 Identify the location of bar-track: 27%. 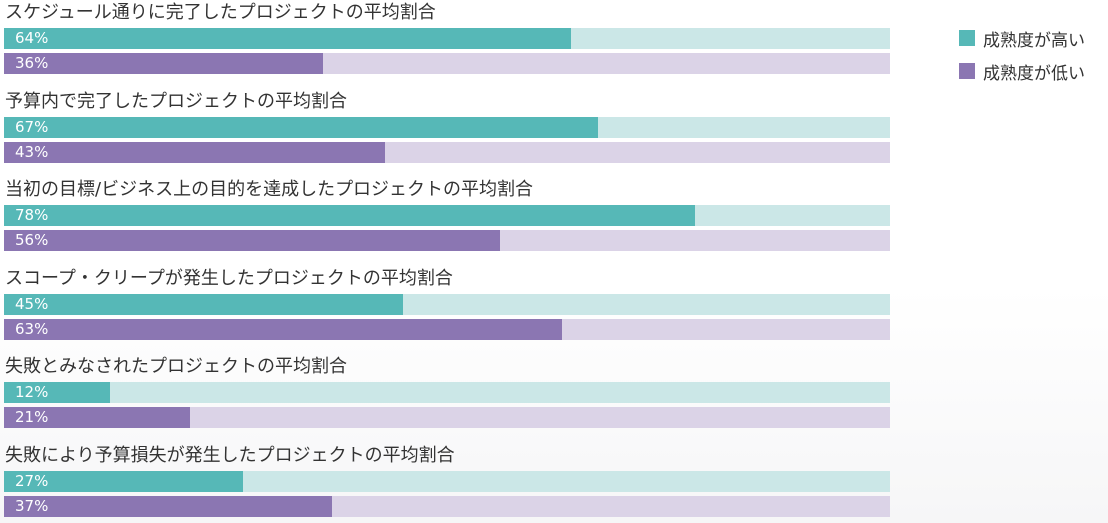
(447, 481).